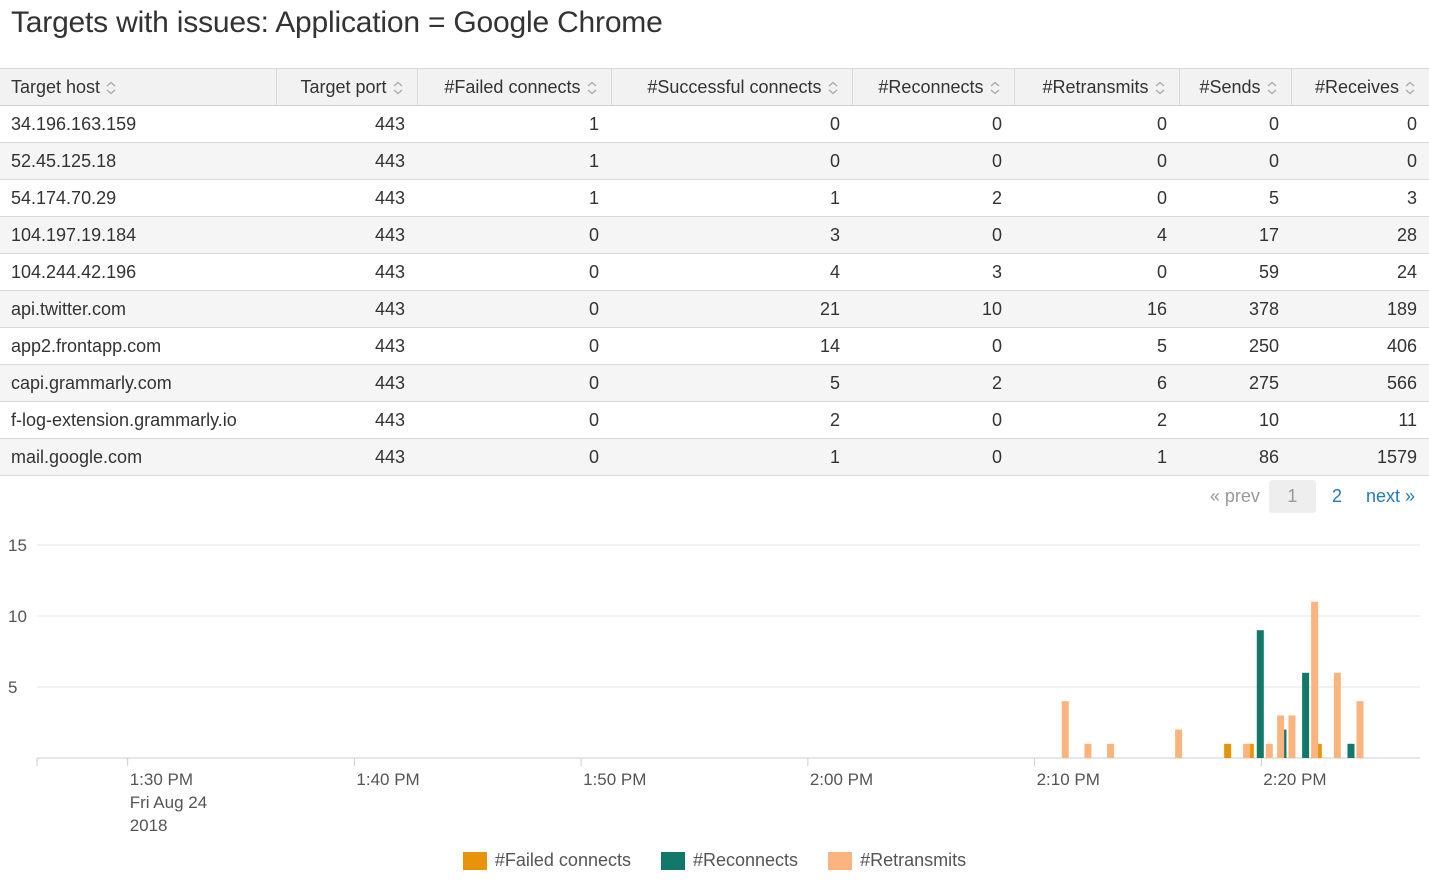  Describe the element at coordinates (745, 860) in the screenshot. I see `legend-label: #Reconnects` at that location.